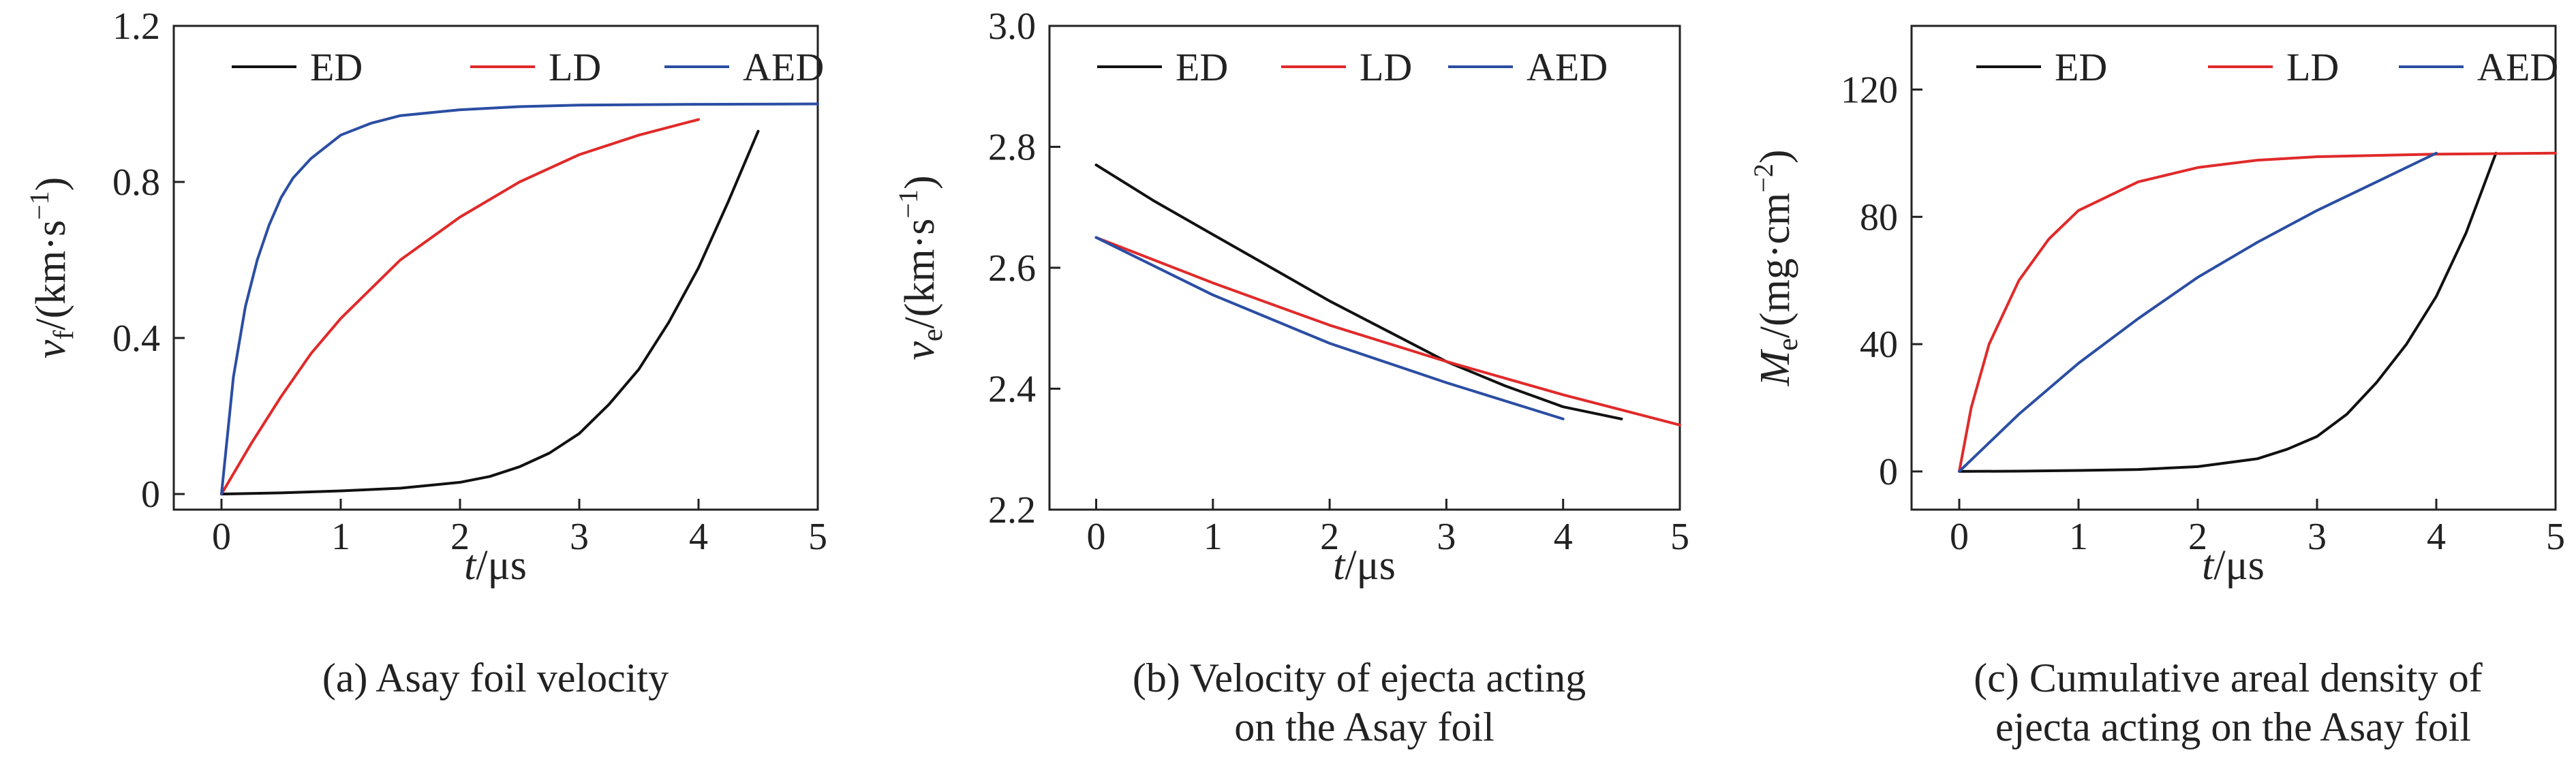 The image size is (2576, 759). I want to click on svg-text: Me/(mg·cm−2), so click(1776, 267).